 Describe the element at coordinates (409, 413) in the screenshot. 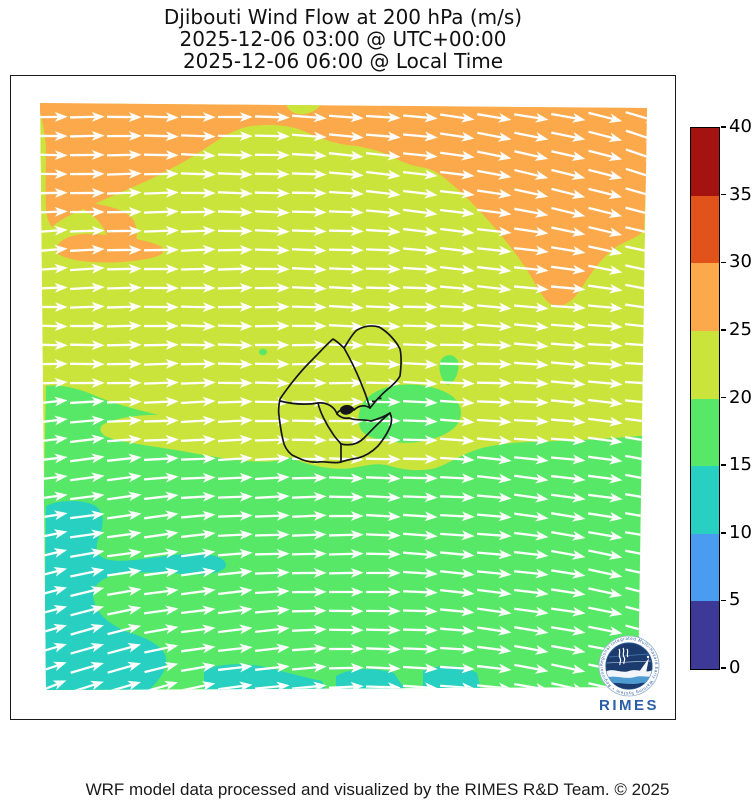

I see `region-tongue-east-15-20ms` at that location.